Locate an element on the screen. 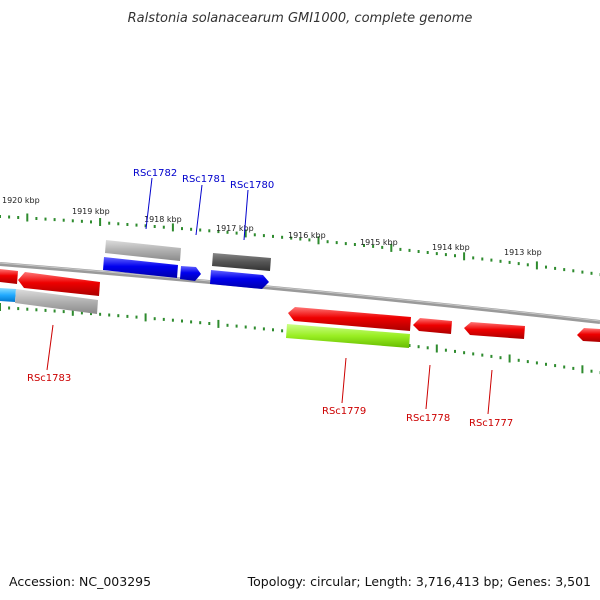  gene-red-edge-right is located at coordinates (588, 335).